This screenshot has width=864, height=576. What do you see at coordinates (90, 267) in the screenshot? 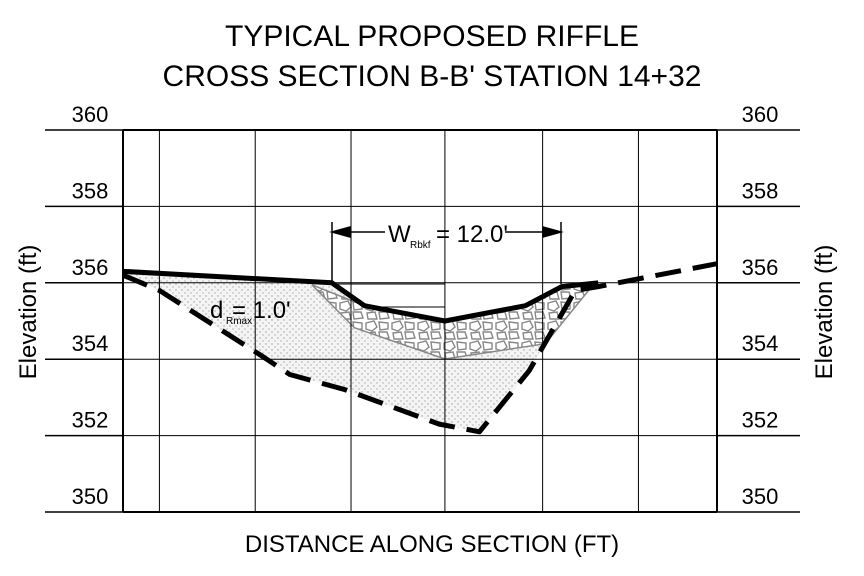
I see `y-tick-label: 356` at bounding box center [90, 267].